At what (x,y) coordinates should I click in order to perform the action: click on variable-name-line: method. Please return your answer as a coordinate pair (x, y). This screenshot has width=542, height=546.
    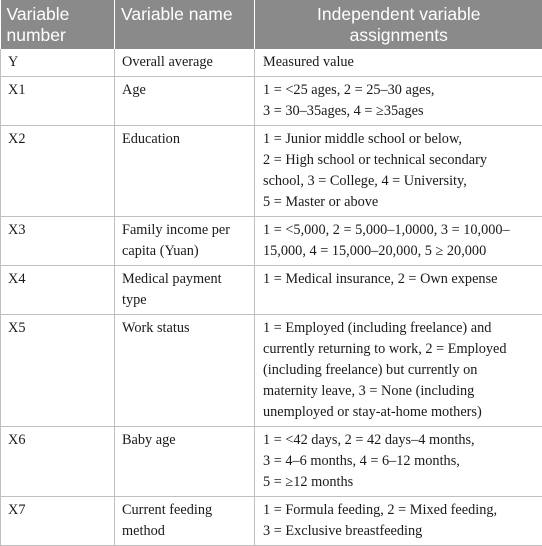
    Looking at the image, I should click on (185, 531).